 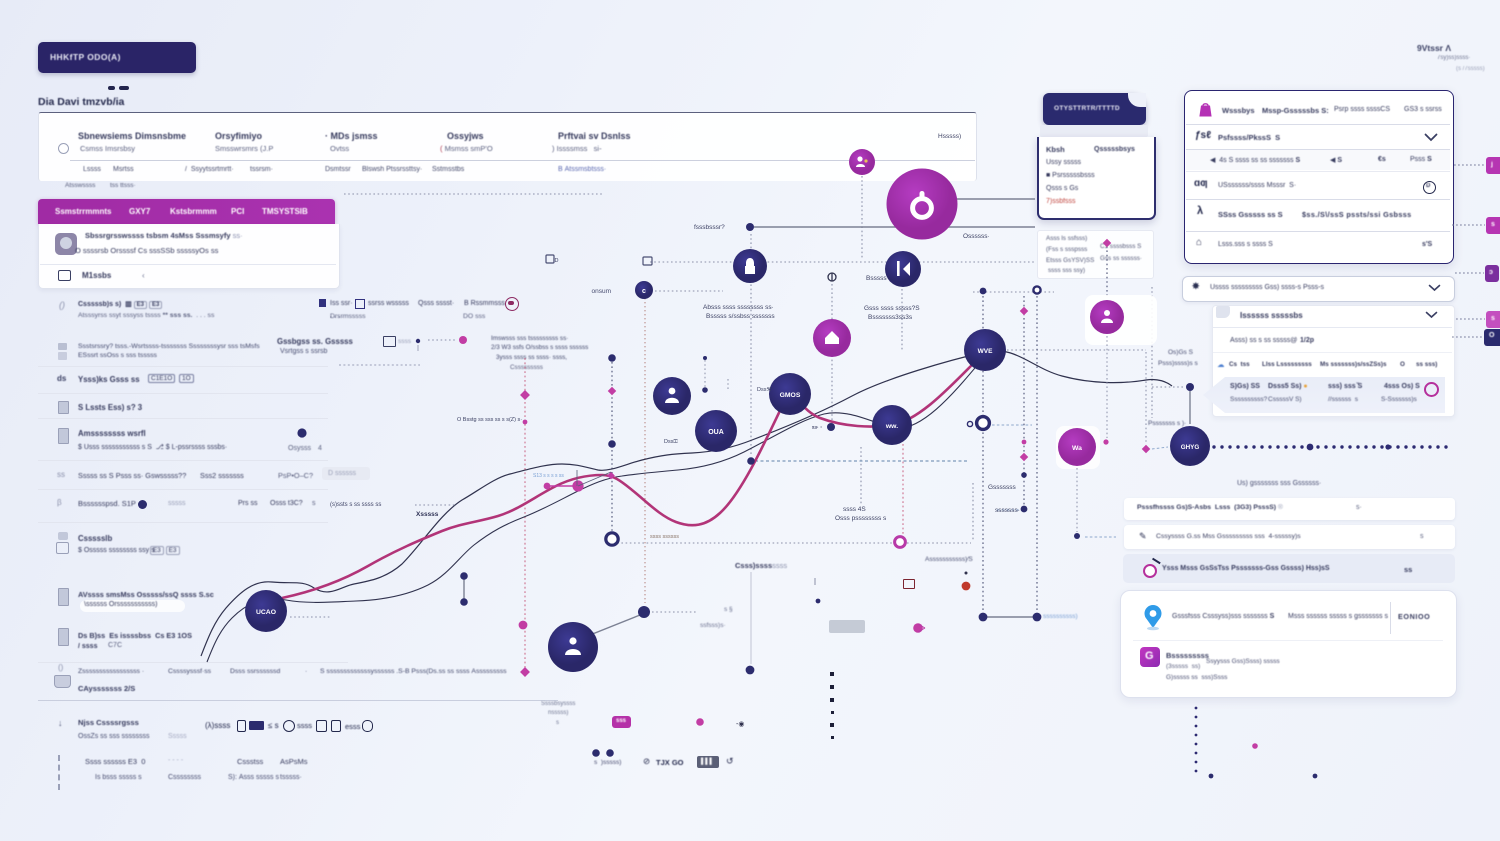 I want to click on svg-text: Wa, so click(x=1077, y=448).